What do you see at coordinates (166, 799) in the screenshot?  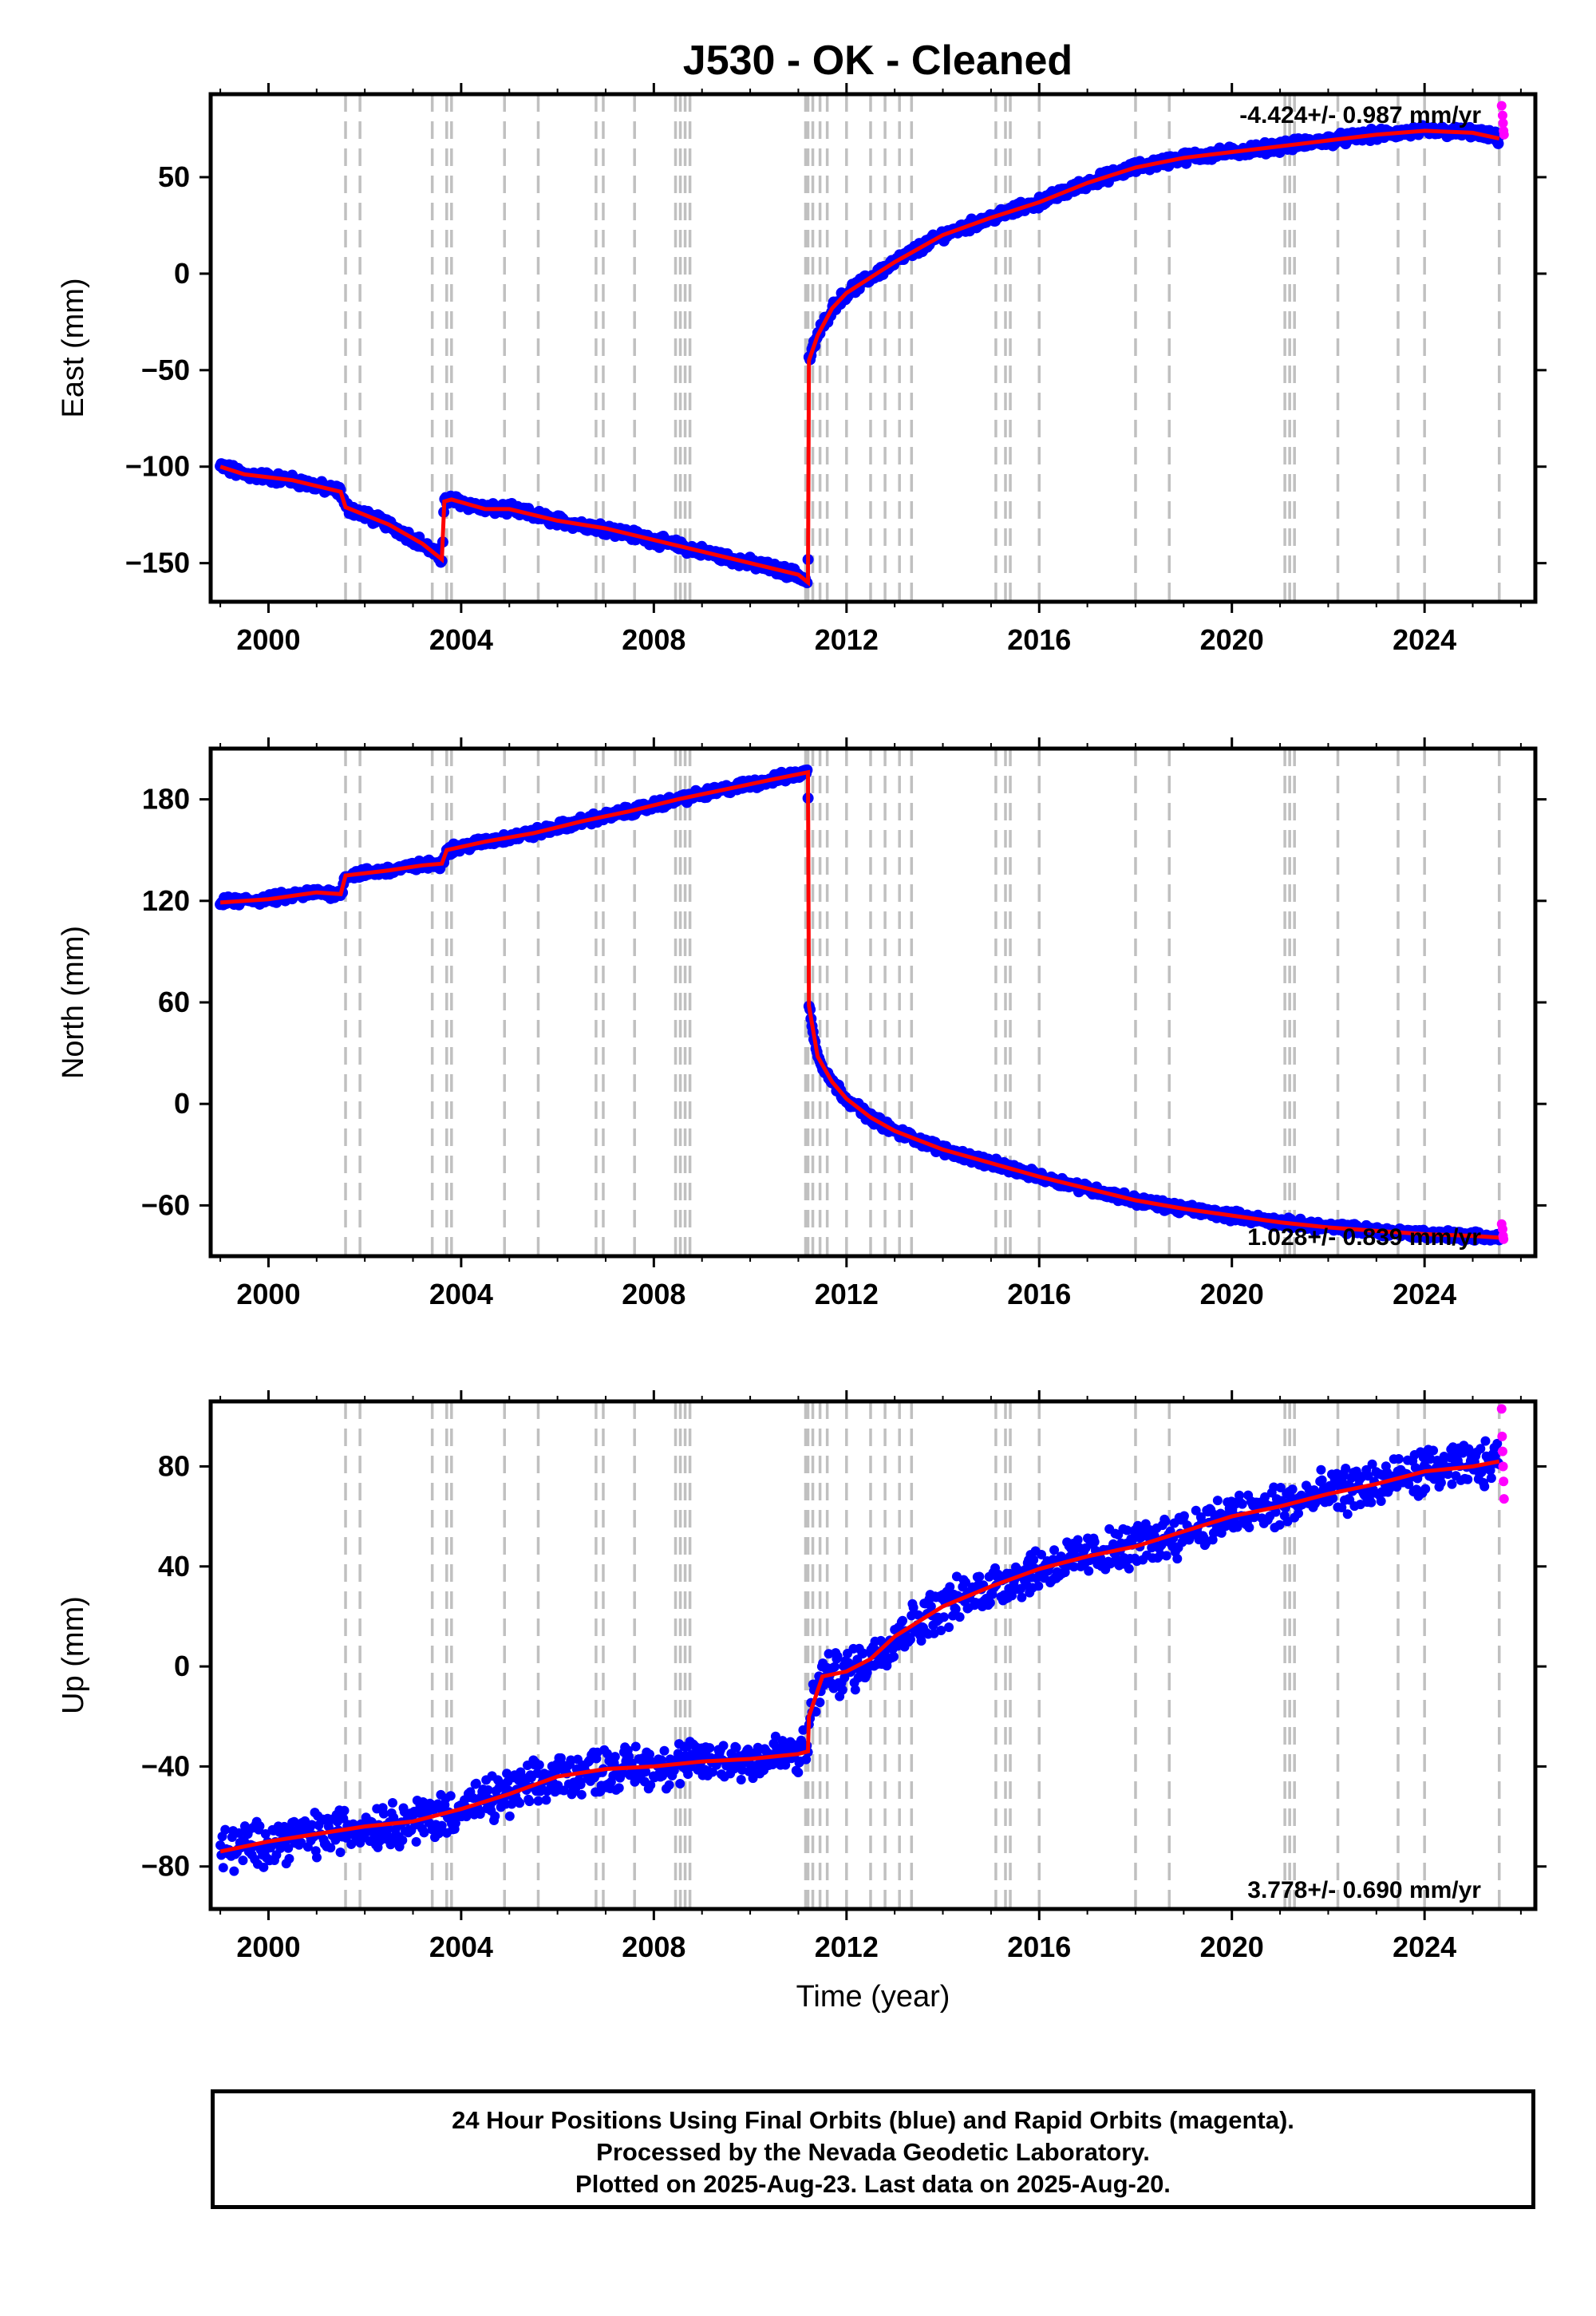 I see `y-tick-label: 180` at bounding box center [166, 799].